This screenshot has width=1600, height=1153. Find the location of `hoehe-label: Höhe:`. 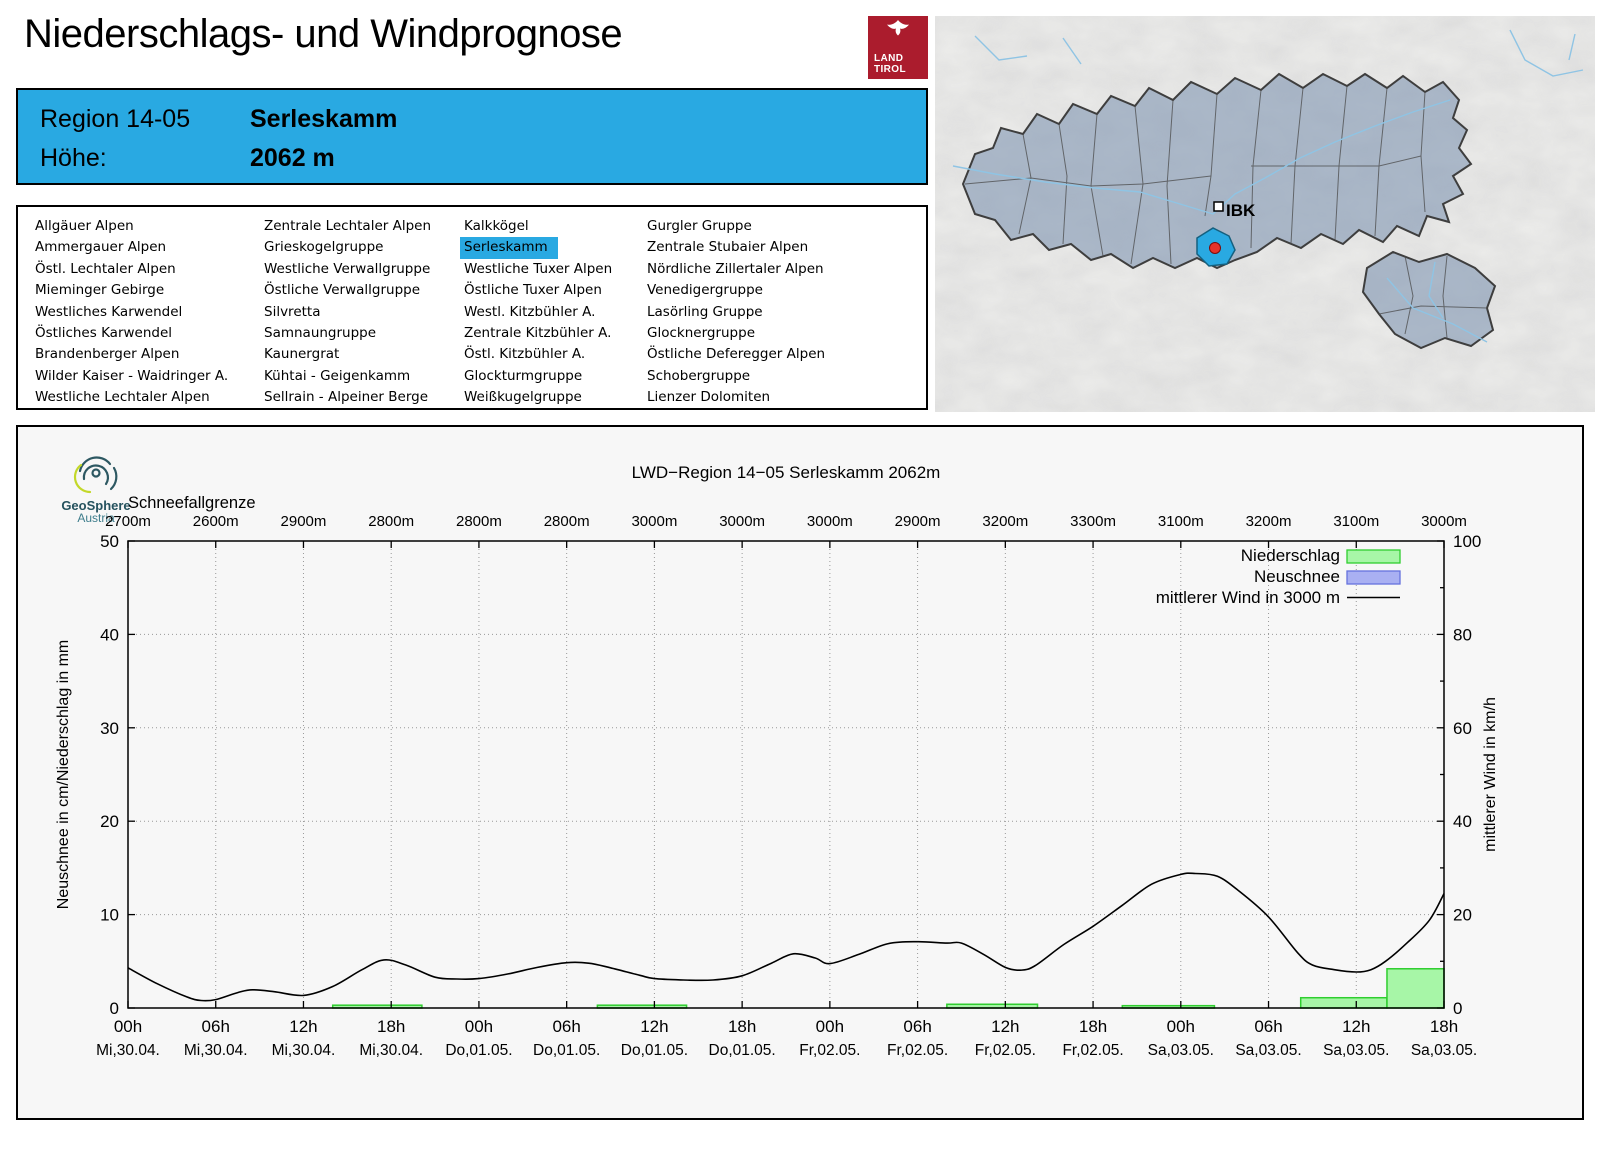

hoehe-label: Höhe: is located at coordinates (73, 158).